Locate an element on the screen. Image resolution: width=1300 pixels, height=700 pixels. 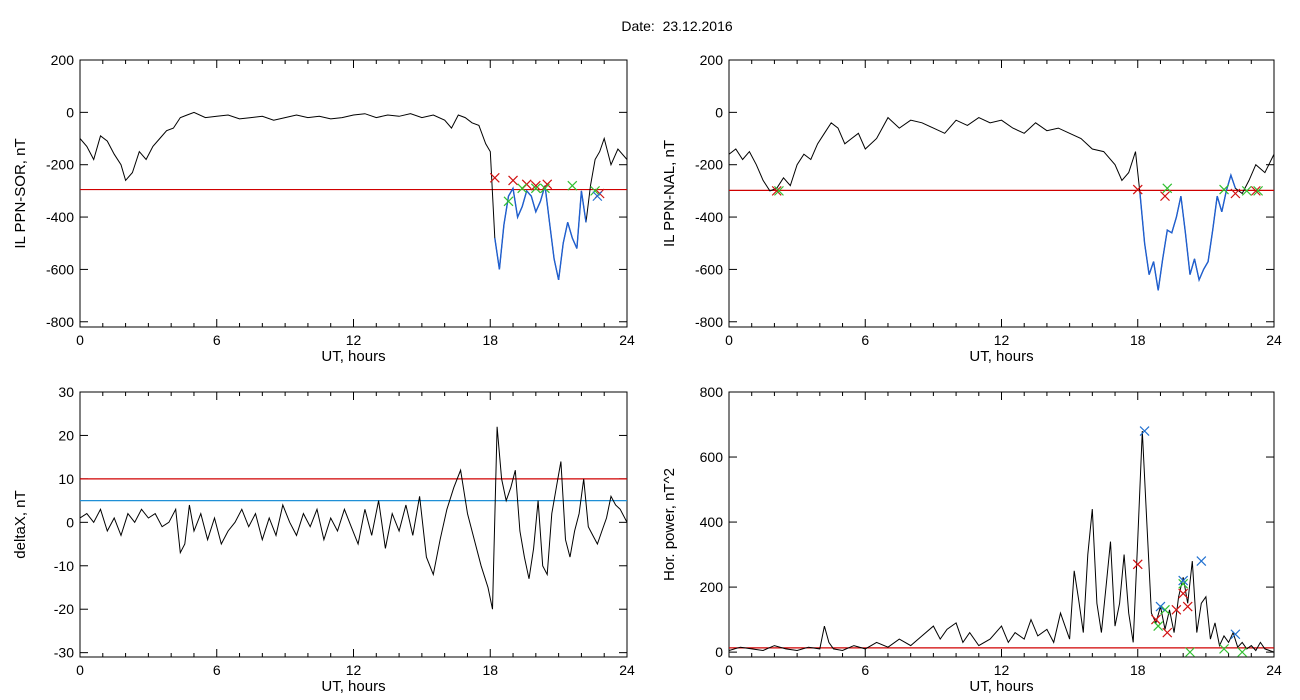
y-tick-label: 10 is located at coordinates (66, 479).